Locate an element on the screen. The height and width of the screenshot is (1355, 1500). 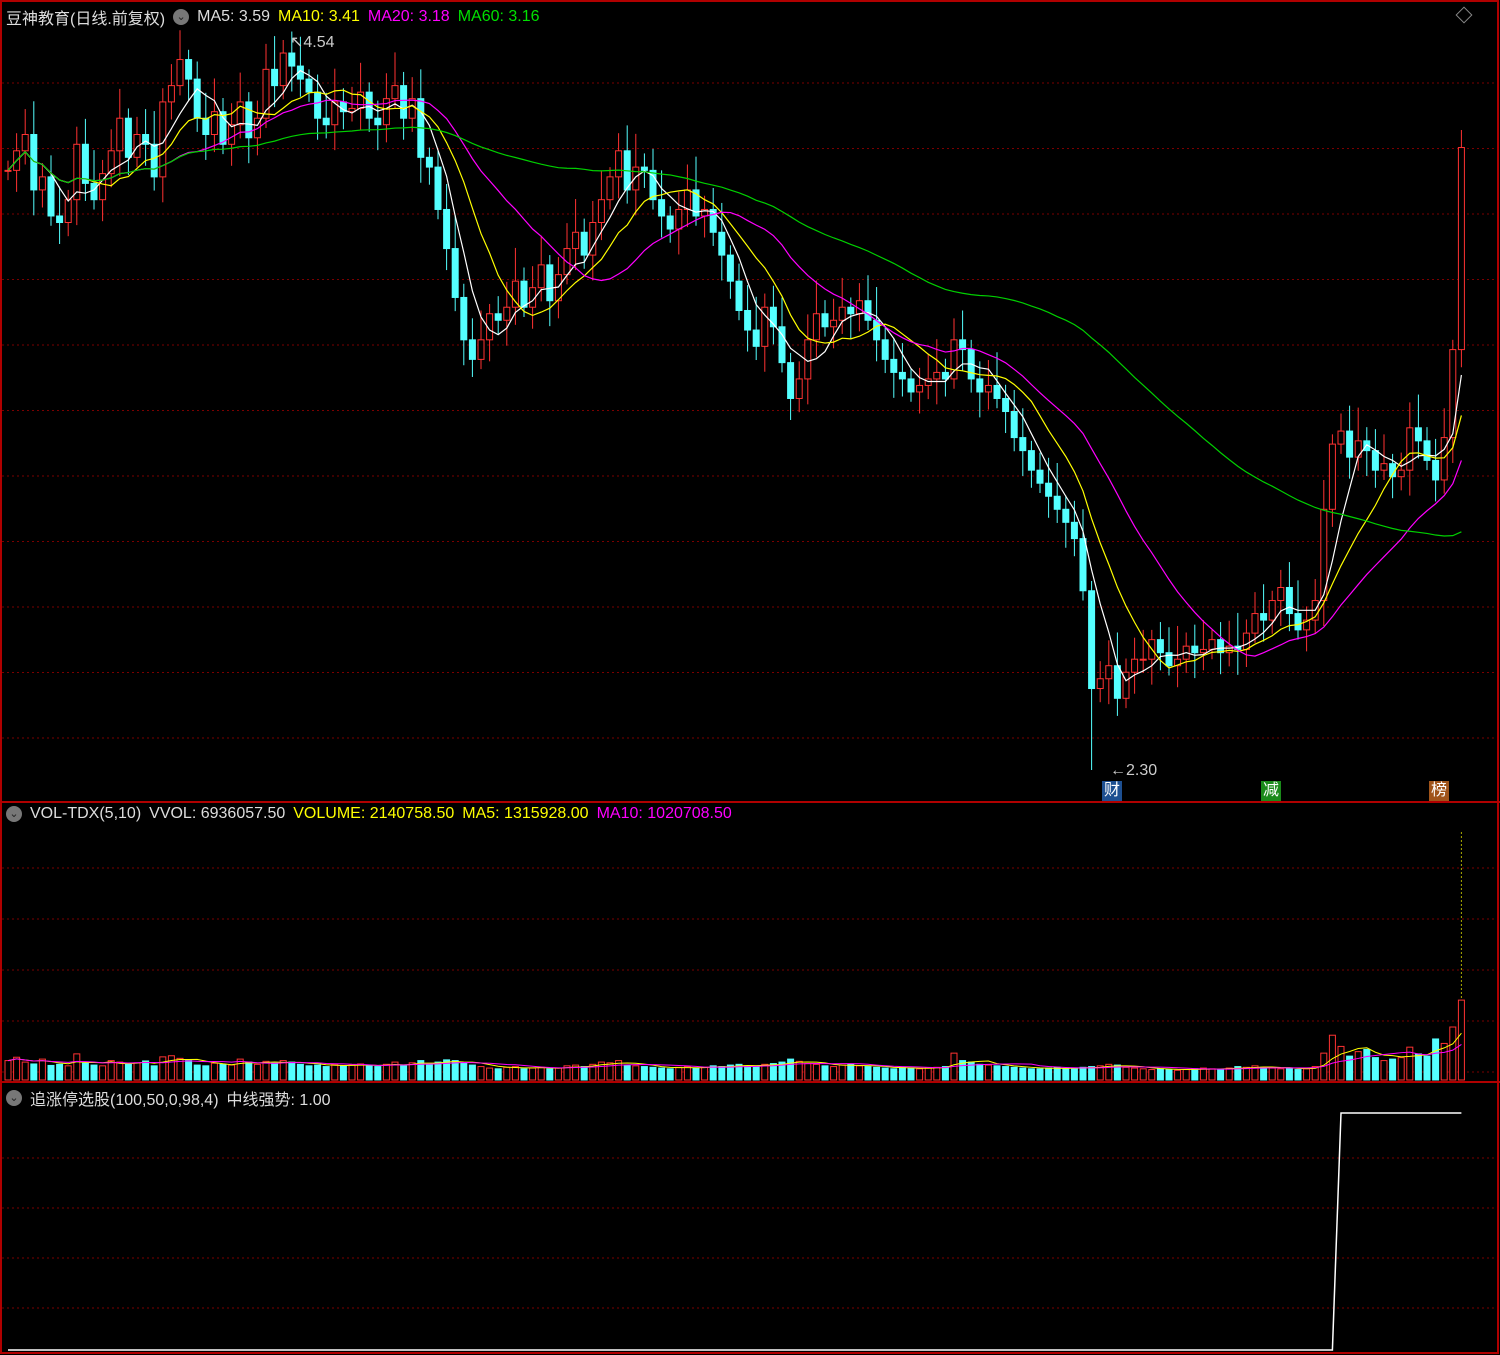
badge-finance: 财 is located at coordinates (1112, 791).